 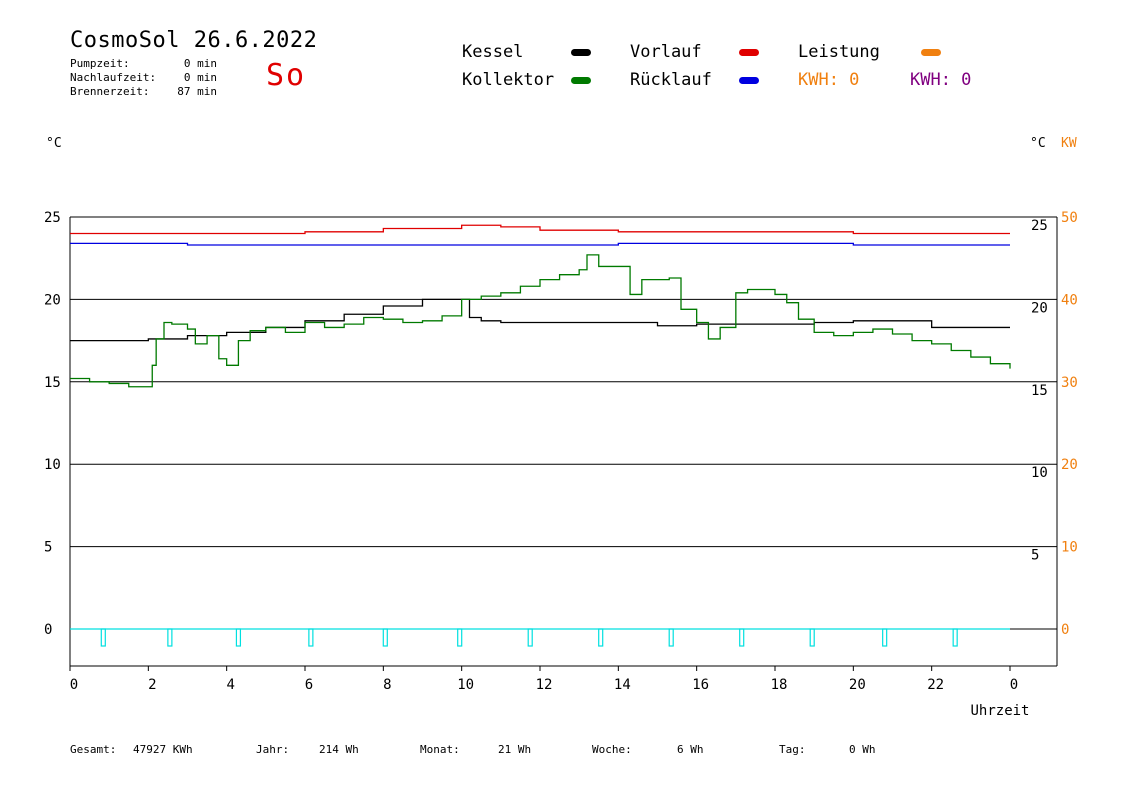 I want to click on footer-monat-label: Monat:, so click(x=440, y=749).